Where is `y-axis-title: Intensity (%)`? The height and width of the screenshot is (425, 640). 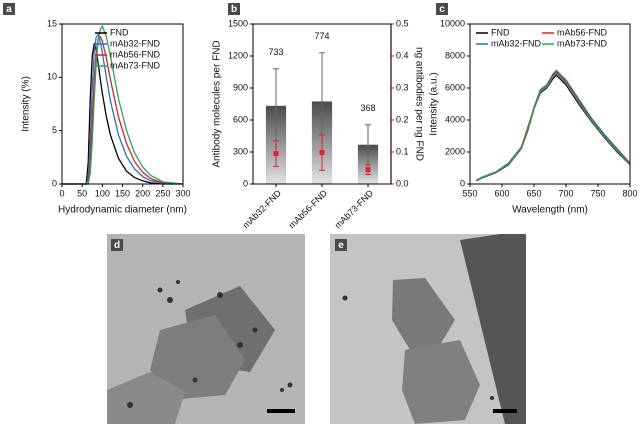
y-axis-title: Intensity (%) is located at coordinates (26, 104).